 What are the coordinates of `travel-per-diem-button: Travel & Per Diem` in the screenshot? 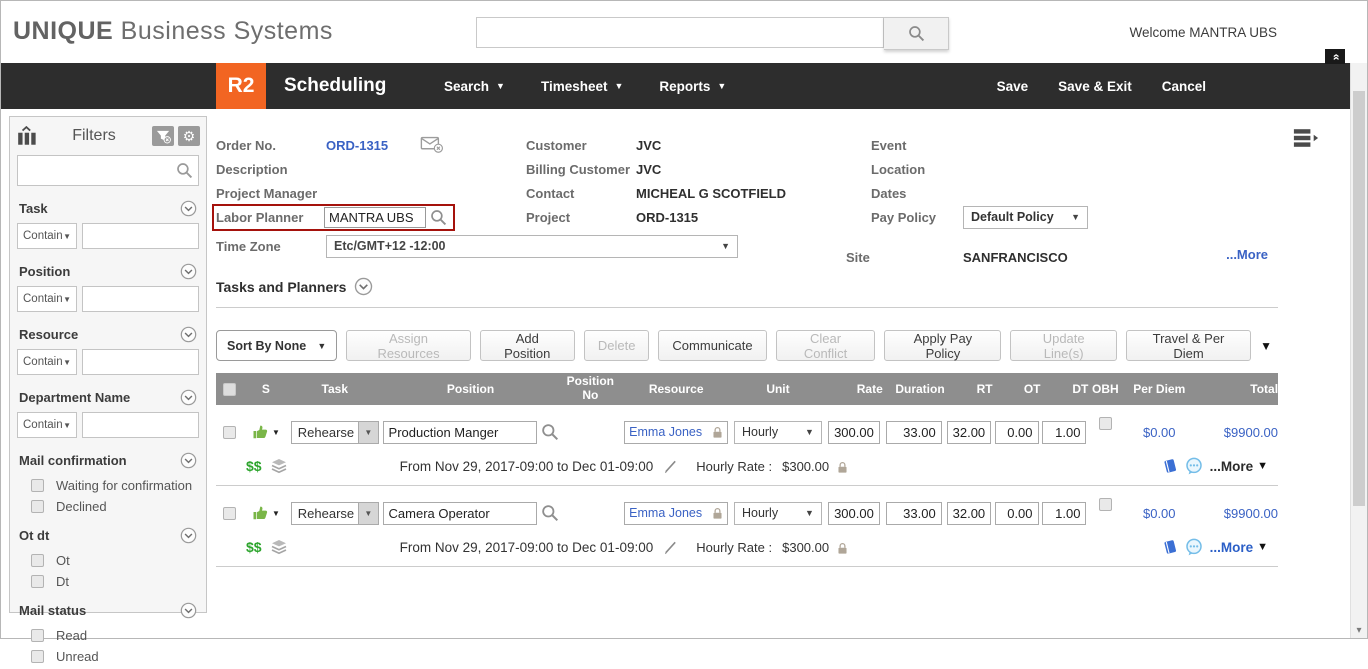 It's located at (1188, 345).